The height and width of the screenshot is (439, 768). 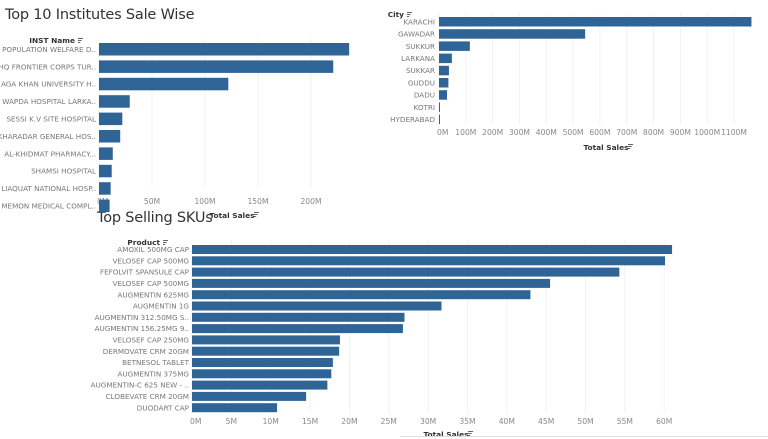 I want to click on skus-x-tick-label: 15M, so click(x=310, y=421).